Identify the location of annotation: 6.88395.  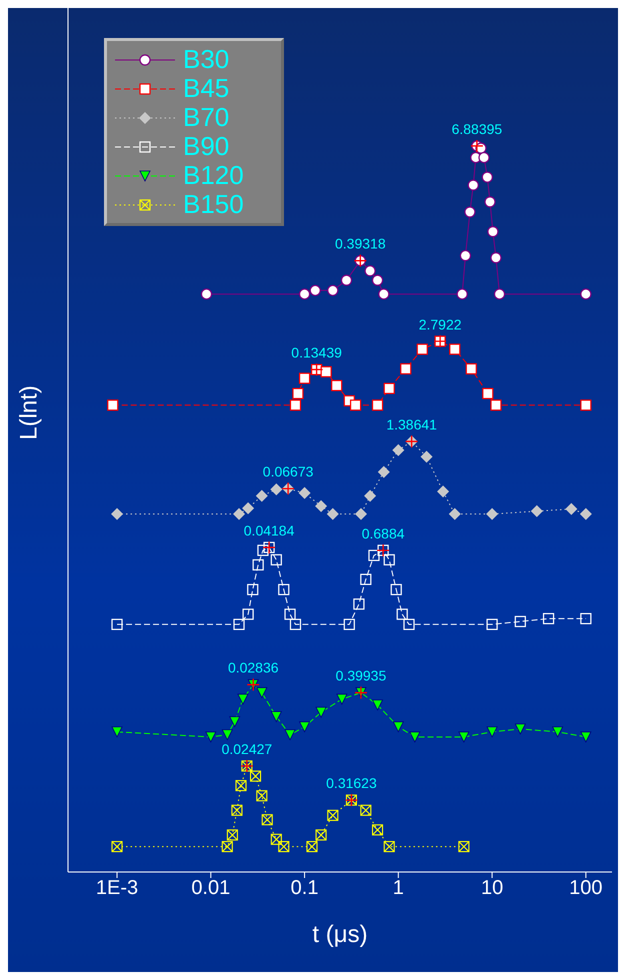
(477, 128).